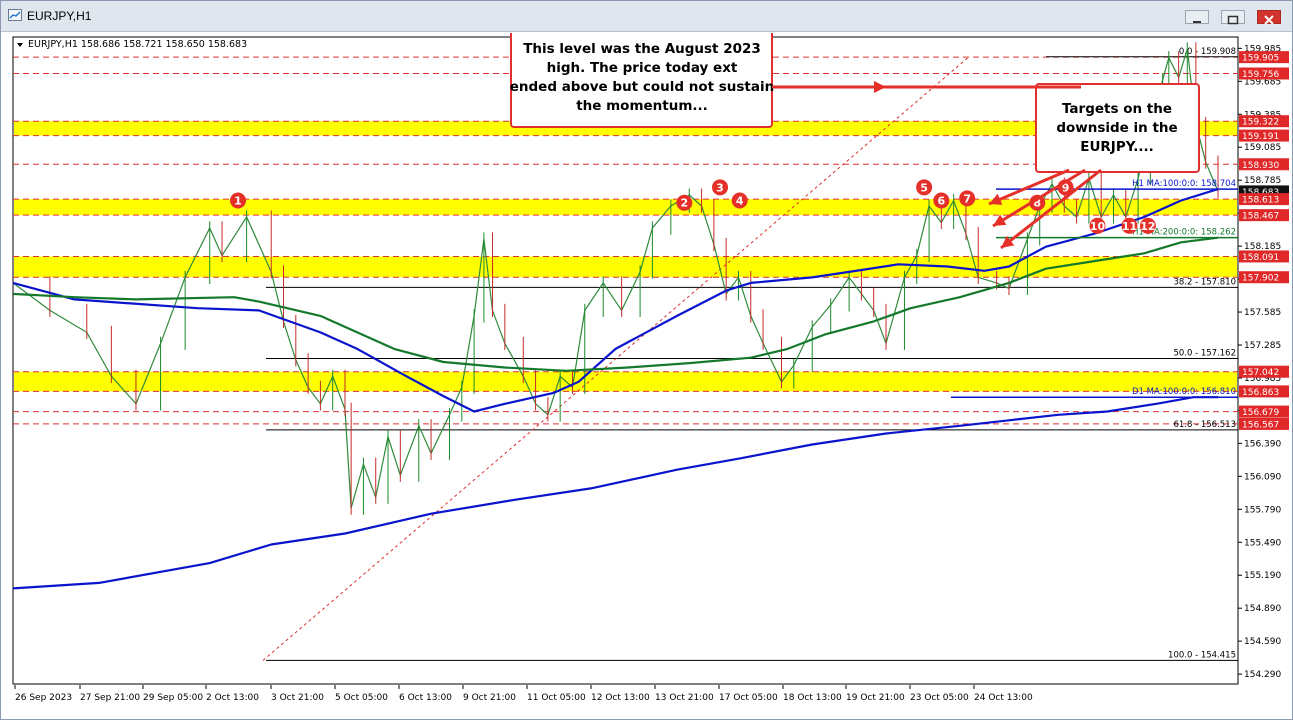 Image resolution: width=1293 pixels, height=720 pixels. I want to click on maximize-button, so click(1233, 17).